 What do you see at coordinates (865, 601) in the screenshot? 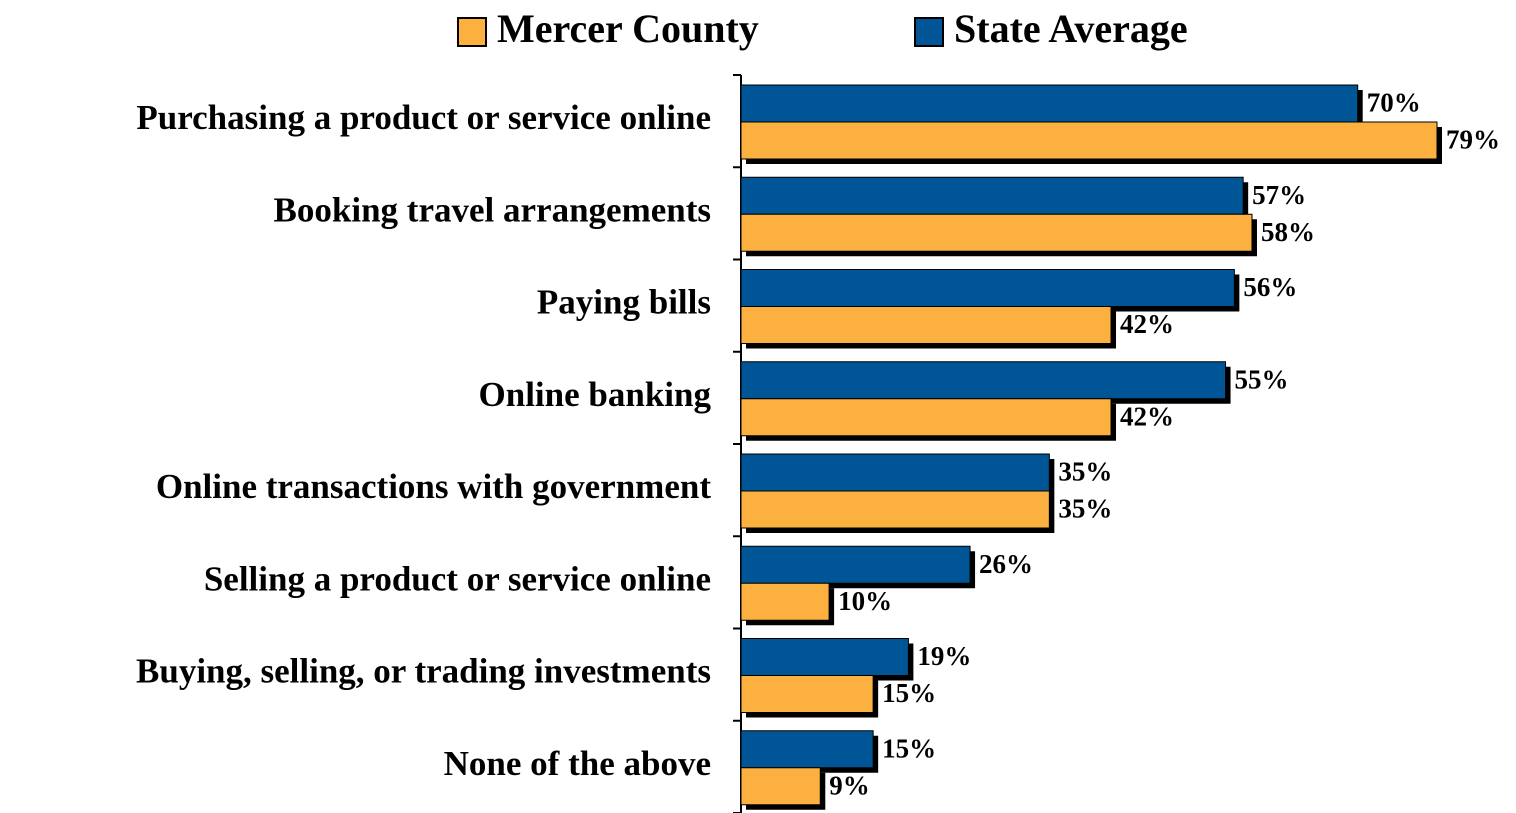
I see `value-label: 10%` at bounding box center [865, 601].